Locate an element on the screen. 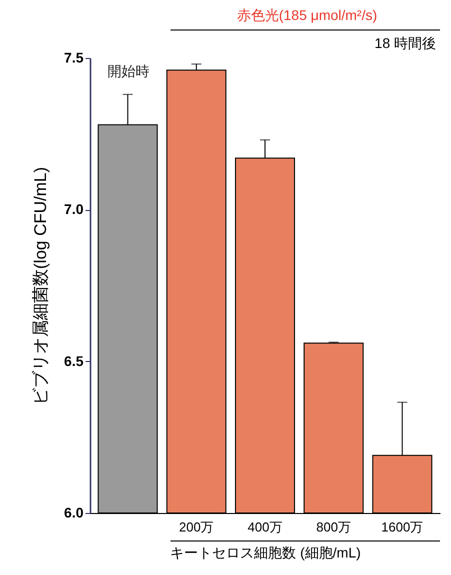  x-tick-label: 1600万 is located at coordinates (402, 527).